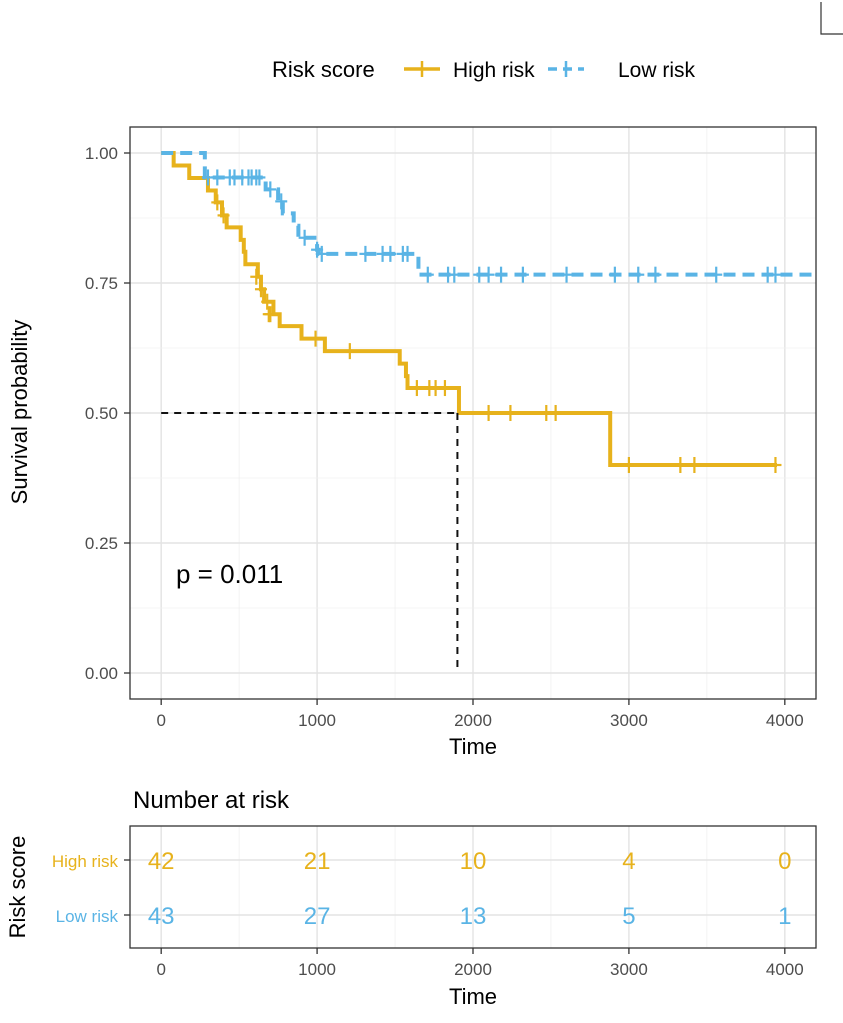  Describe the element at coordinates (17, 887) in the screenshot. I see `risk-table-y-title: Risk score` at that location.